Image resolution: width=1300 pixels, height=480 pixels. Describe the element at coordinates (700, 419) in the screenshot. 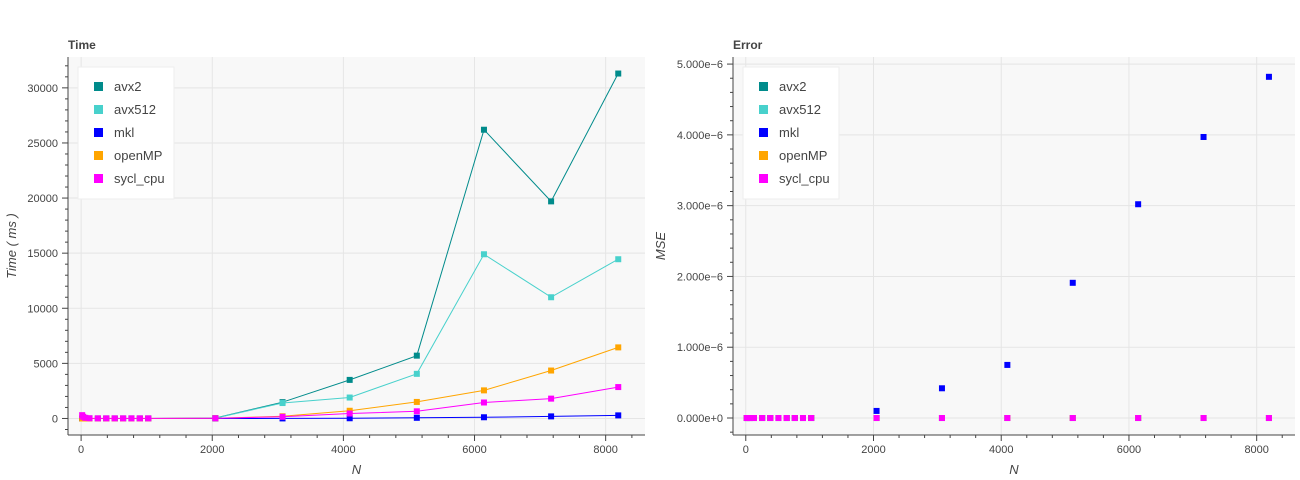

I see `y-tick-label: 0.000e+0` at that location.